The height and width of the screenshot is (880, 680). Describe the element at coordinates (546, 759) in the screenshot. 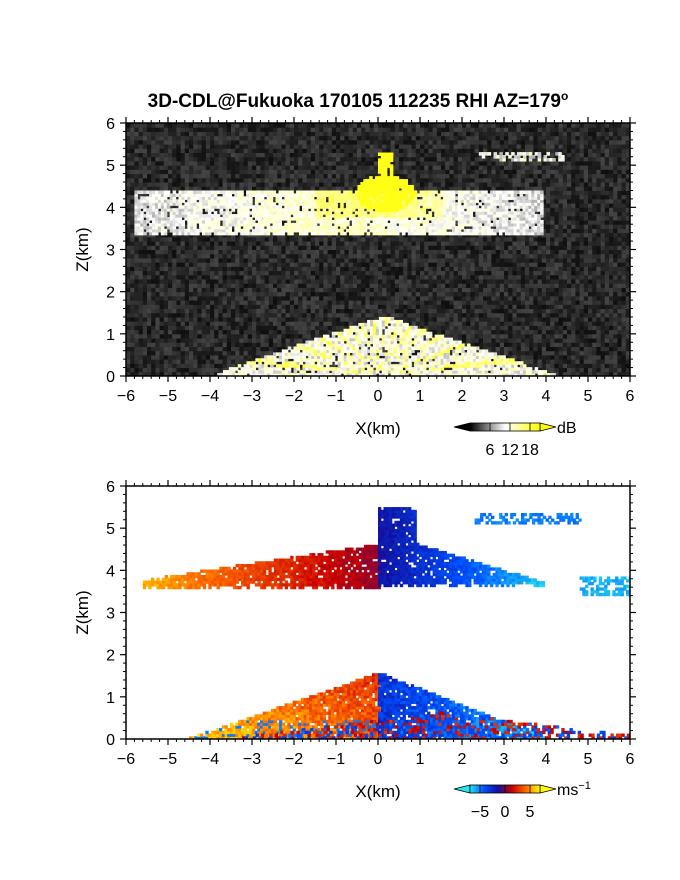

I see `velocity-xtick-label: 4` at that location.